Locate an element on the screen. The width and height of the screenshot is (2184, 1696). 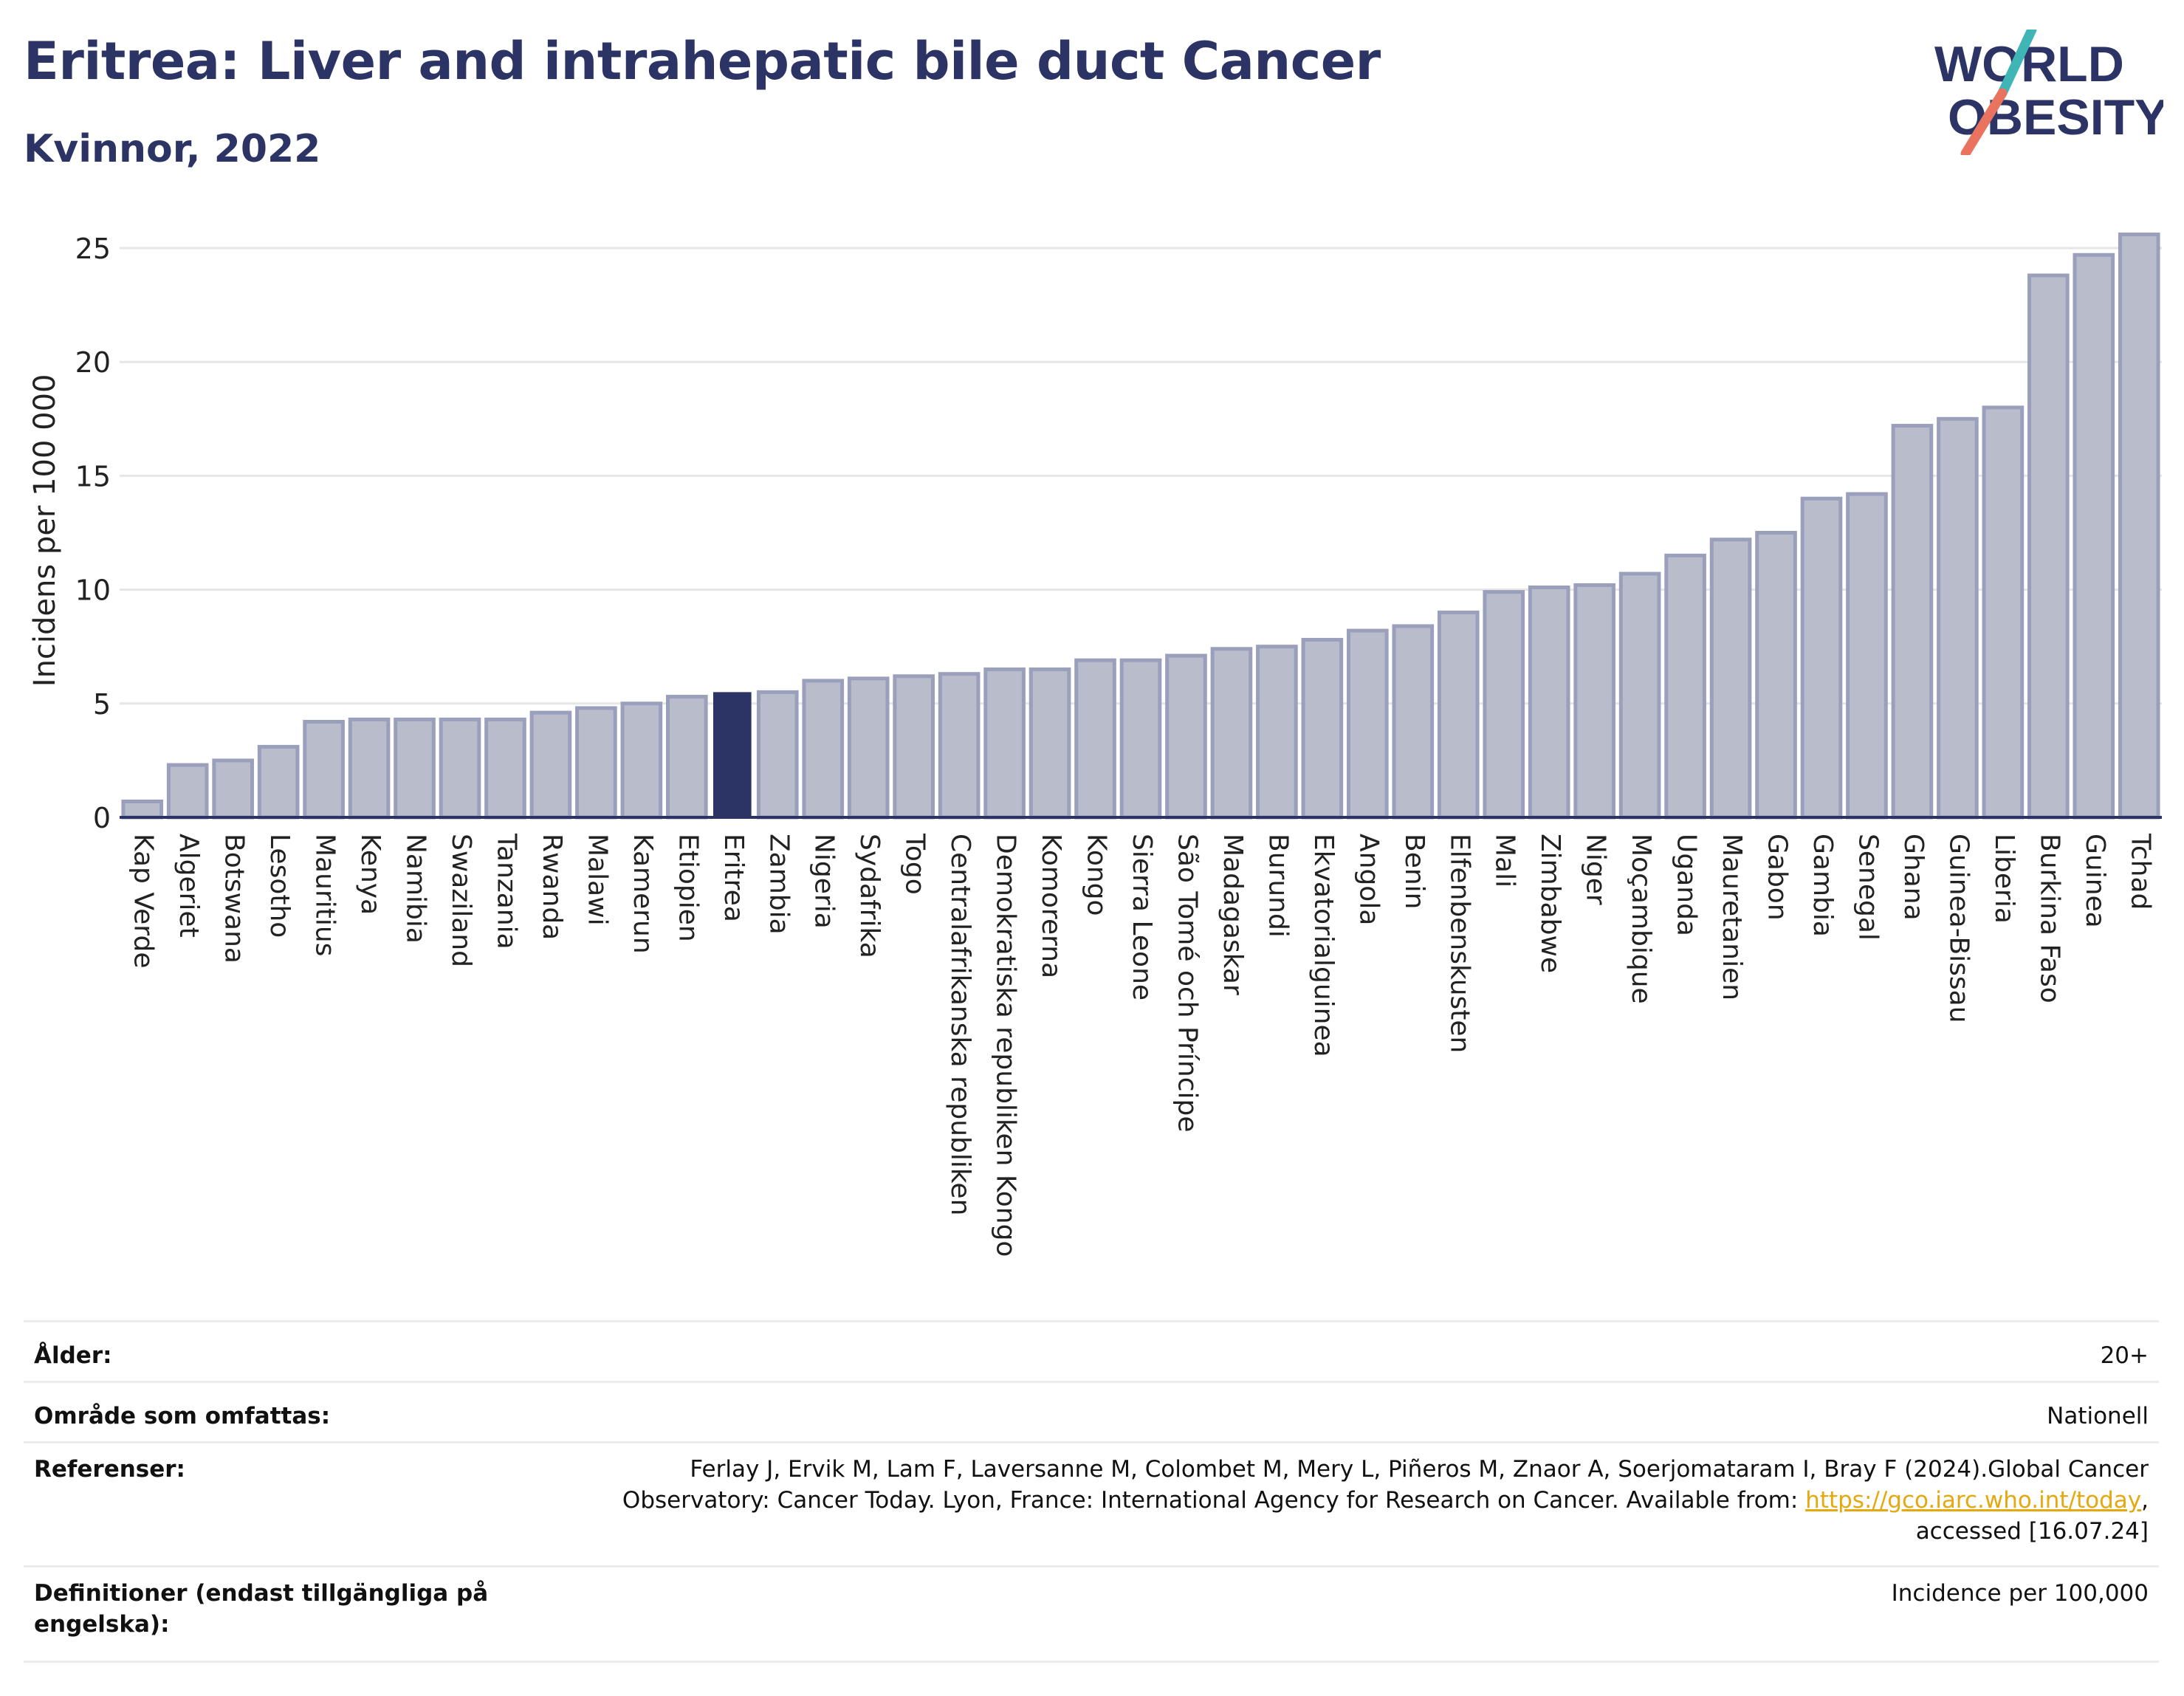
age-value: 20+ is located at coordinates (2125, 1355).